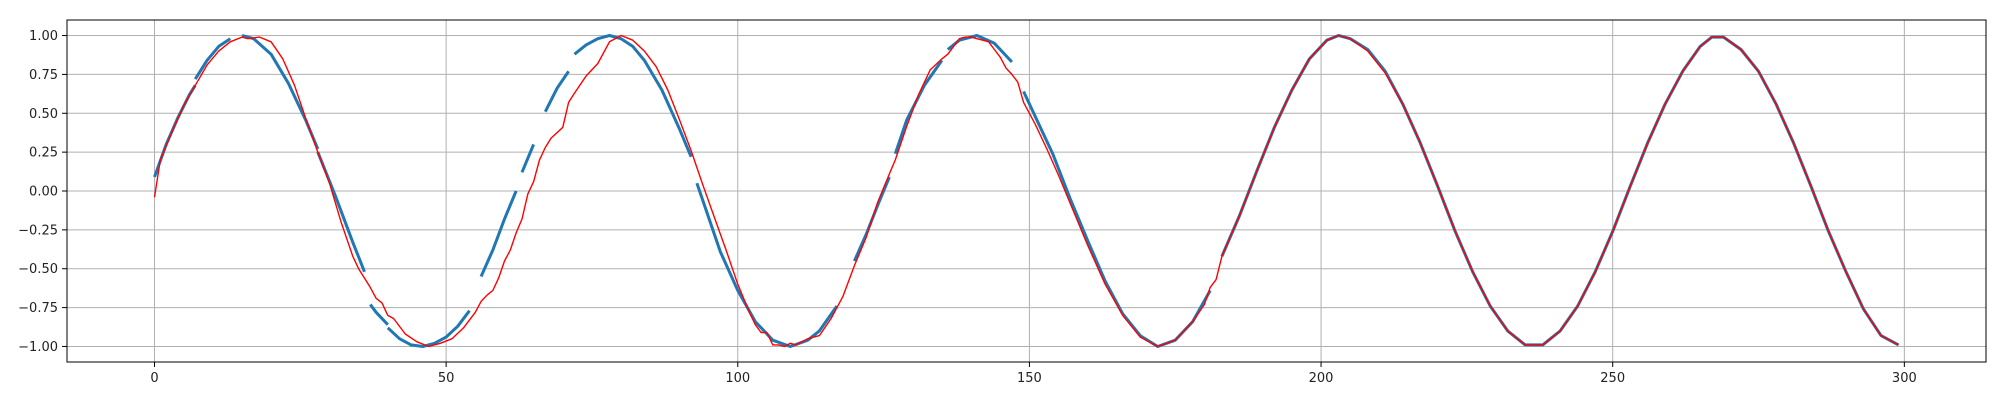  I want to click on y-tick-label: 0.25, so click(43, 153).